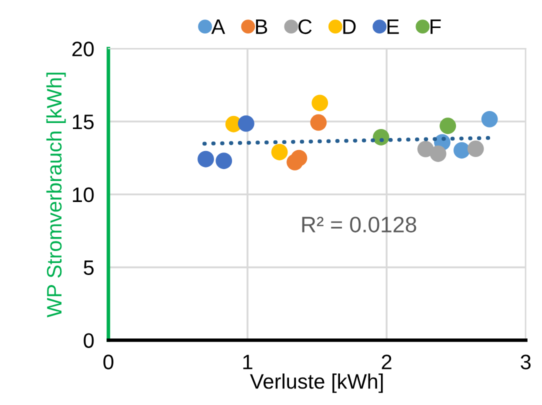  Describe the element at coordinates (56, 195) in the screenshot. I see `y-axis-title: WP Stromverbrauch [kWh]` at that location.